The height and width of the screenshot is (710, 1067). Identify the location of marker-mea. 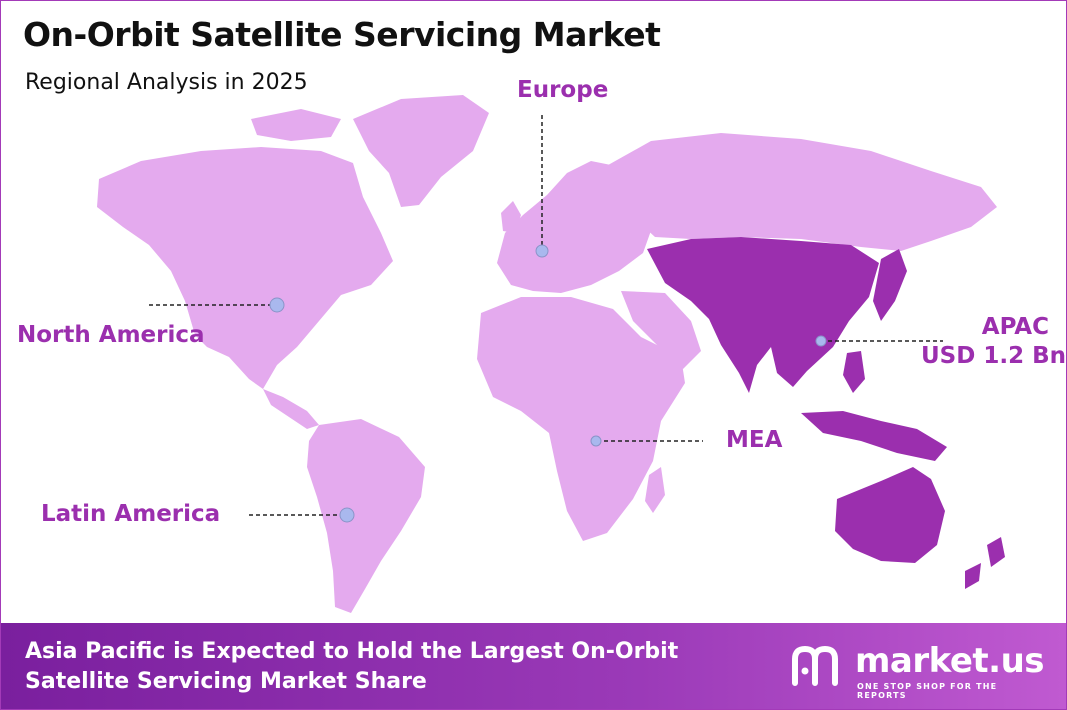
(596, 441).